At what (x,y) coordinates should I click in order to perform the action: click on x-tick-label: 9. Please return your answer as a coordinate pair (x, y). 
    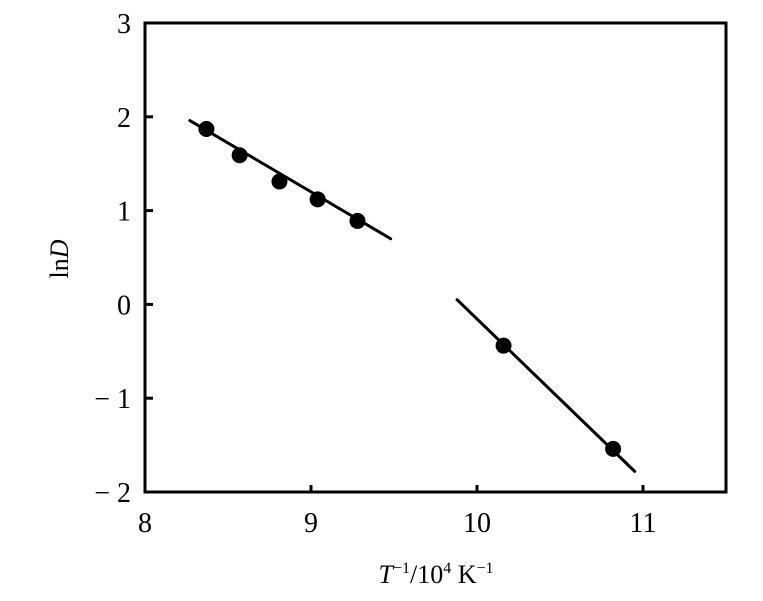
    Looking at the image, I should click on (311, 523).